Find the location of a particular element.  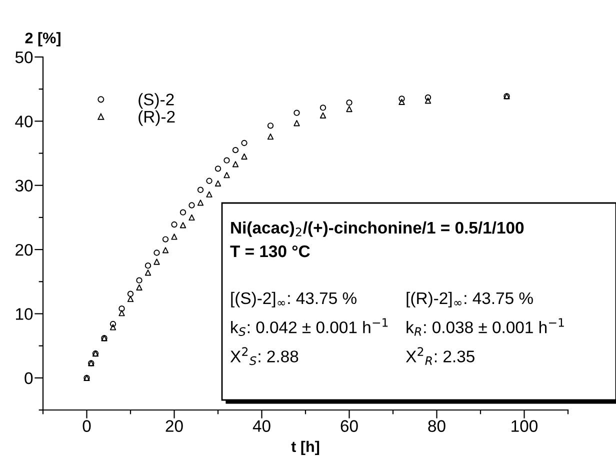

x-tick-label: 80 is located at coordinates (437, 426).